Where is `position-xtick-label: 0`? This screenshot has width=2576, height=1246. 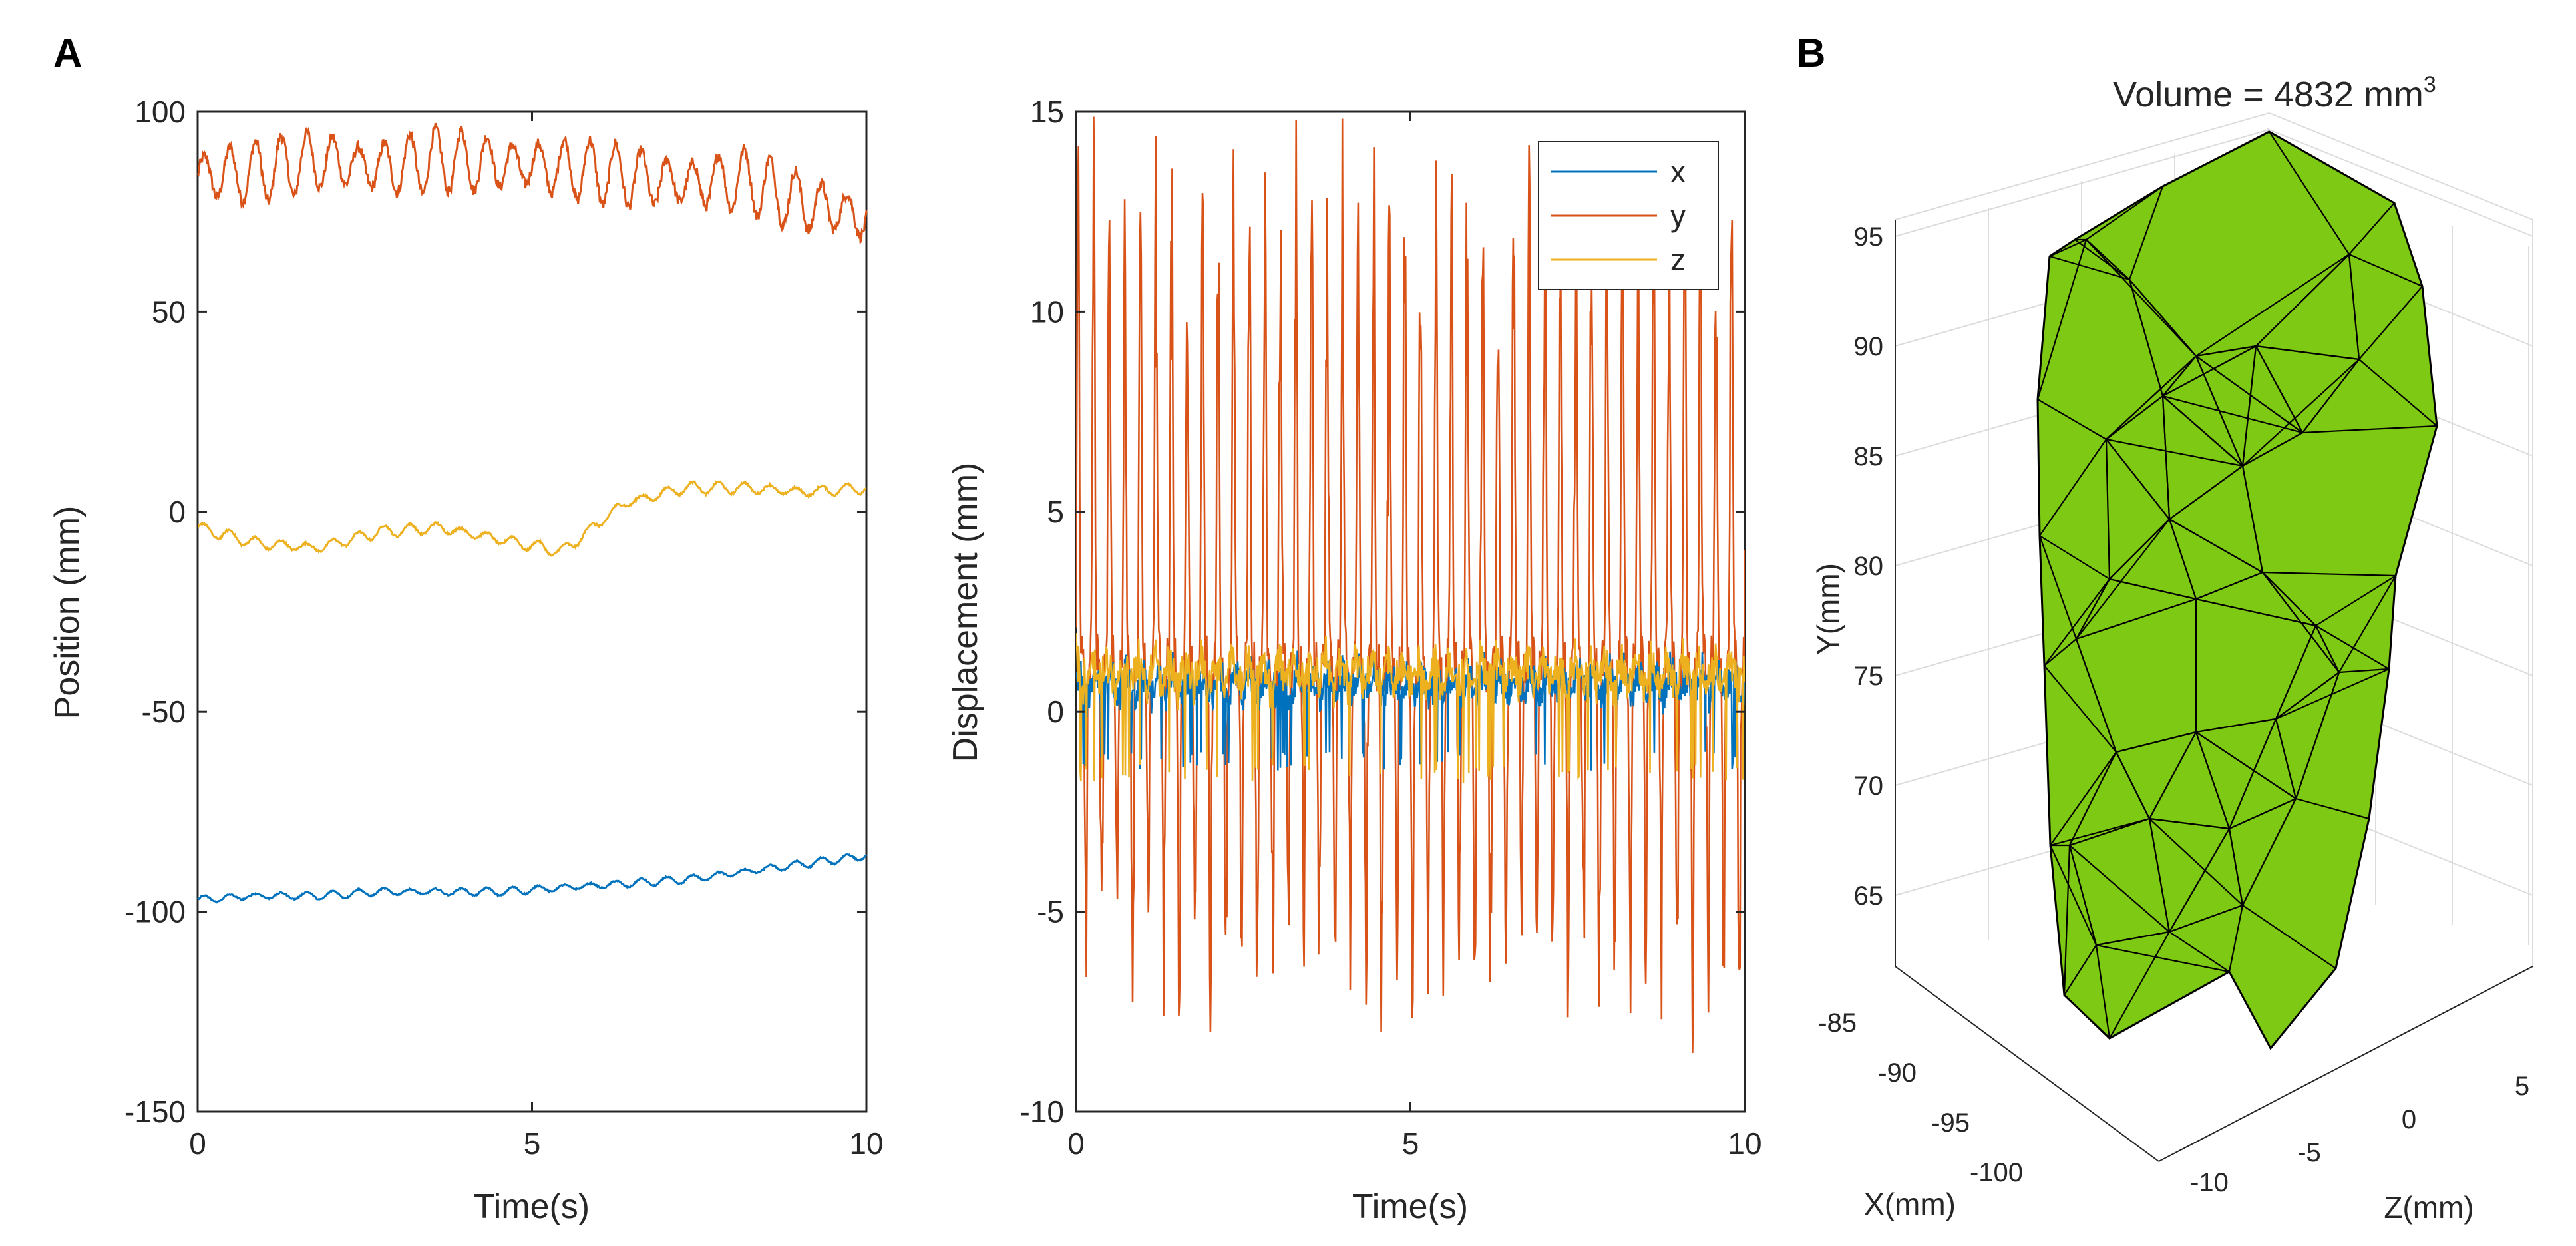 position-xtick-label: 0 is located at coordinates (197, 1143).